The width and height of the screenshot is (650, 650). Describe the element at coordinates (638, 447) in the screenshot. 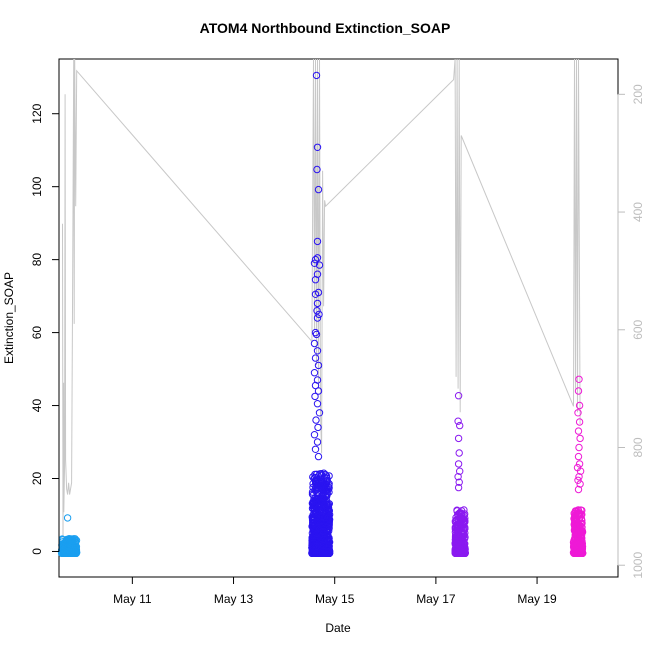

I see `y2-tick-label: 800` at that location.